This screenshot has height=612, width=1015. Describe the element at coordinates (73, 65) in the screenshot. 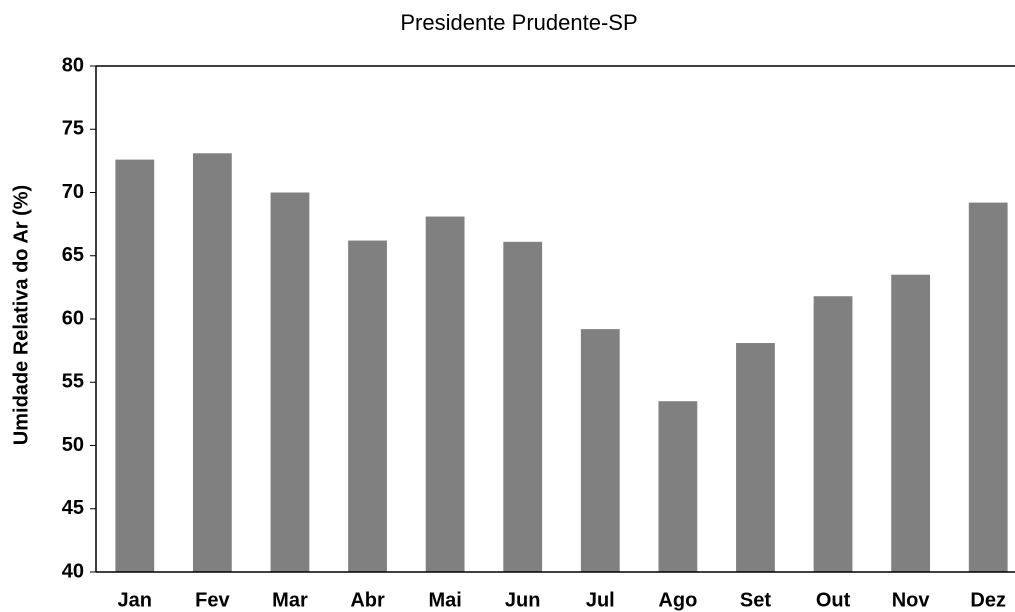

I see `y-tick-label: 80` at that location.